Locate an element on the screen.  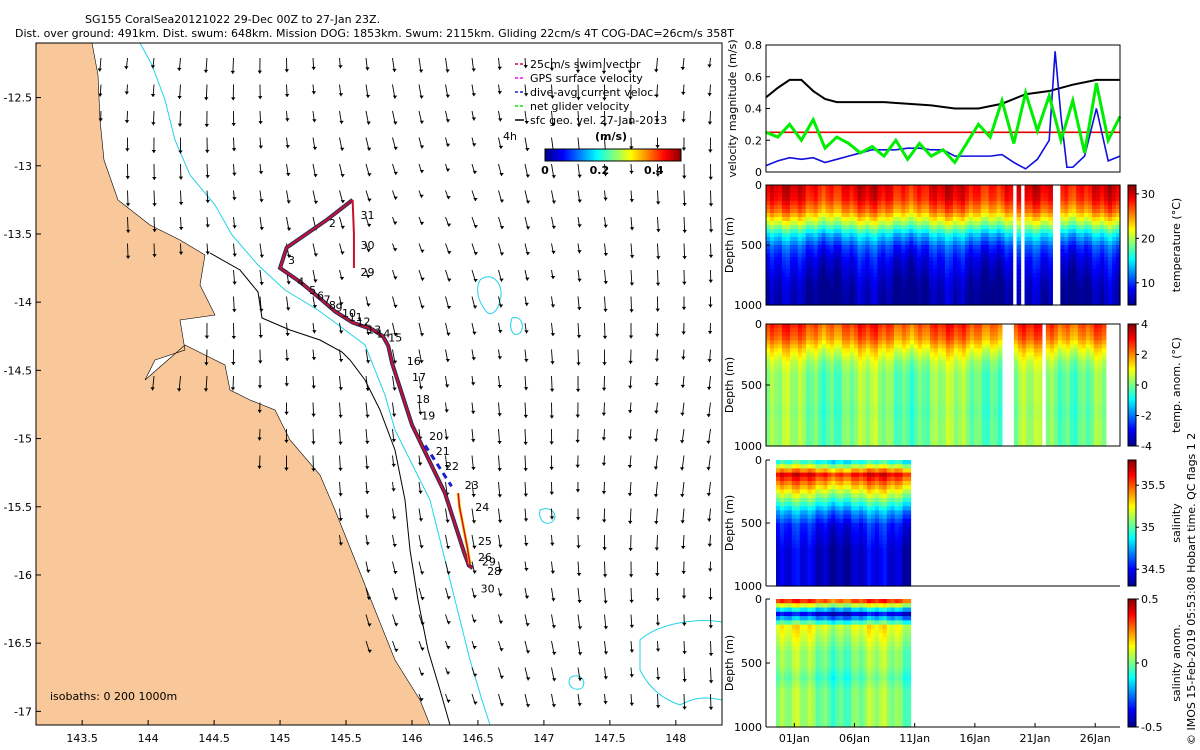
legend-entry: GPS surface velocity is located at coordinates (586, 78).